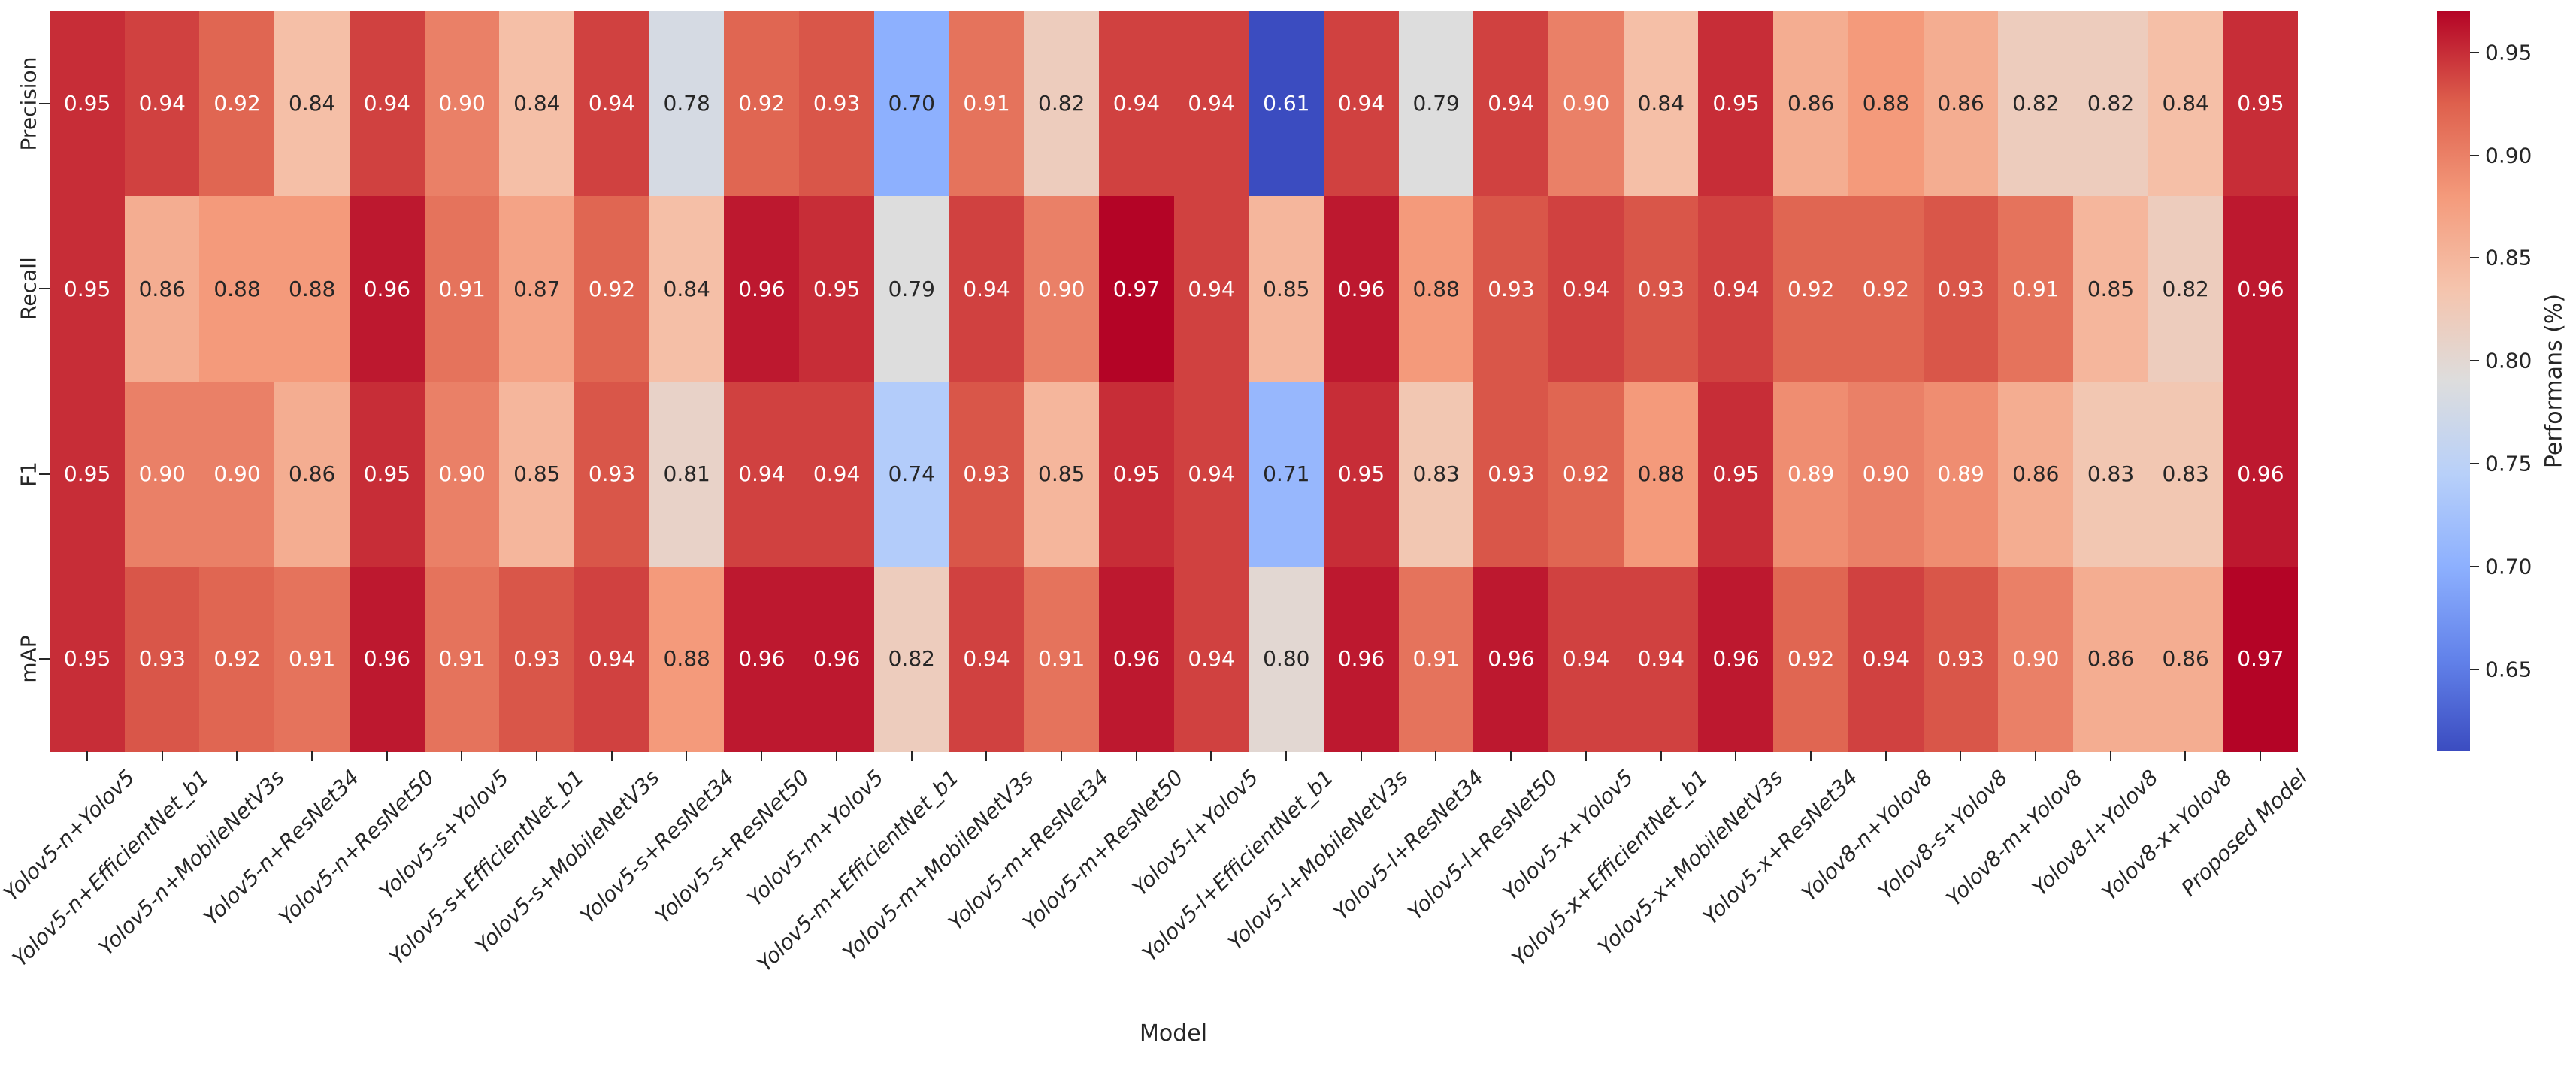 The image size is (2576, 1067). I want to click on model-column-label: Yolov5-s+Yolov5, so click(444, 835).